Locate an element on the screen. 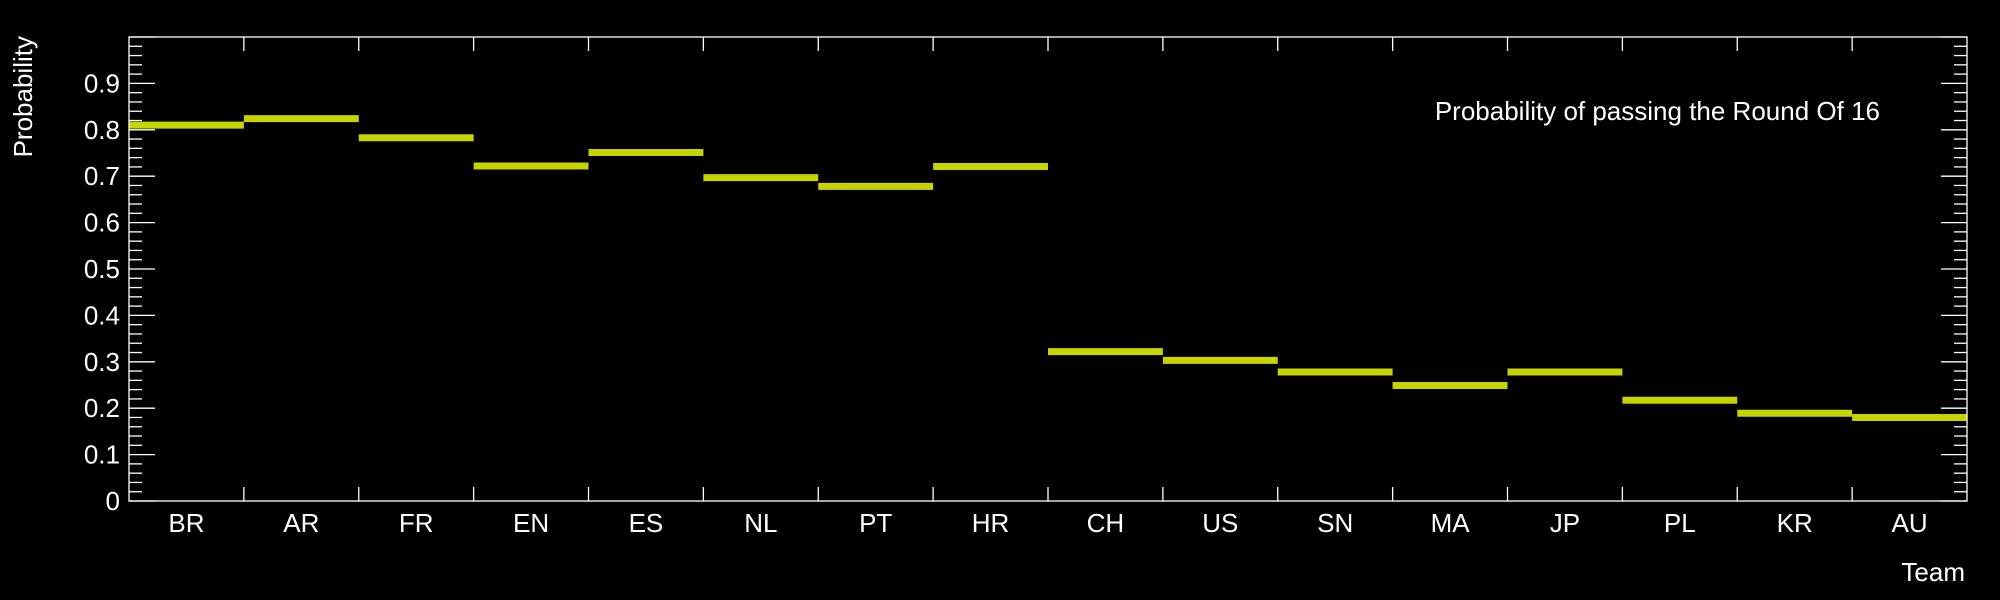 The image size is (2000, 600). x-tick-label: MA is located at coordinates (1451, 523).